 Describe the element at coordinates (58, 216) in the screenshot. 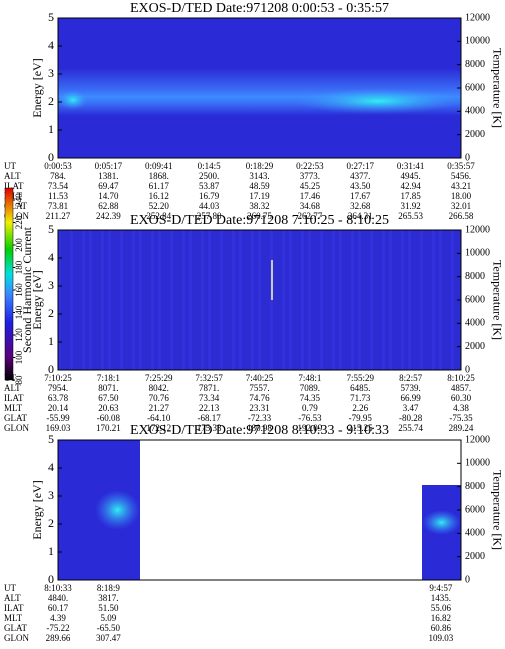

I see `ephemeris-value: 211.27` at that location.